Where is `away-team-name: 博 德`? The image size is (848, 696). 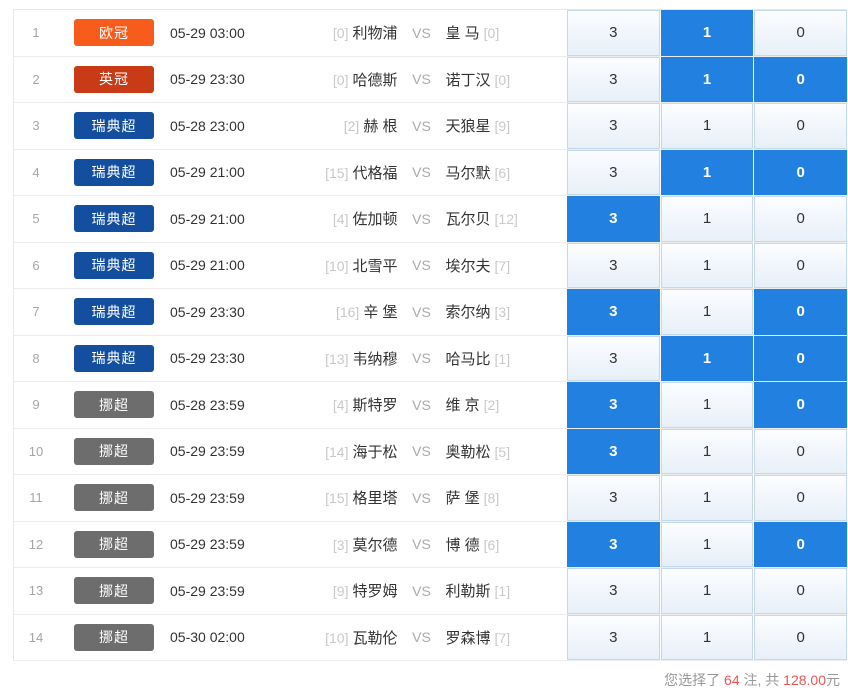
away-team-name: 博 德 is located at coordinates (462, 545).